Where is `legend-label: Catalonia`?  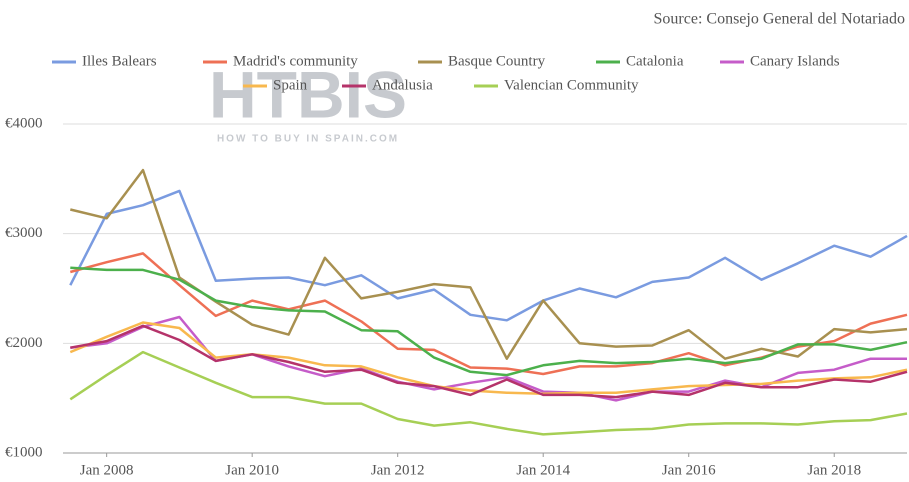
legend-label: Catalonia is located at coordinates (655, 61).